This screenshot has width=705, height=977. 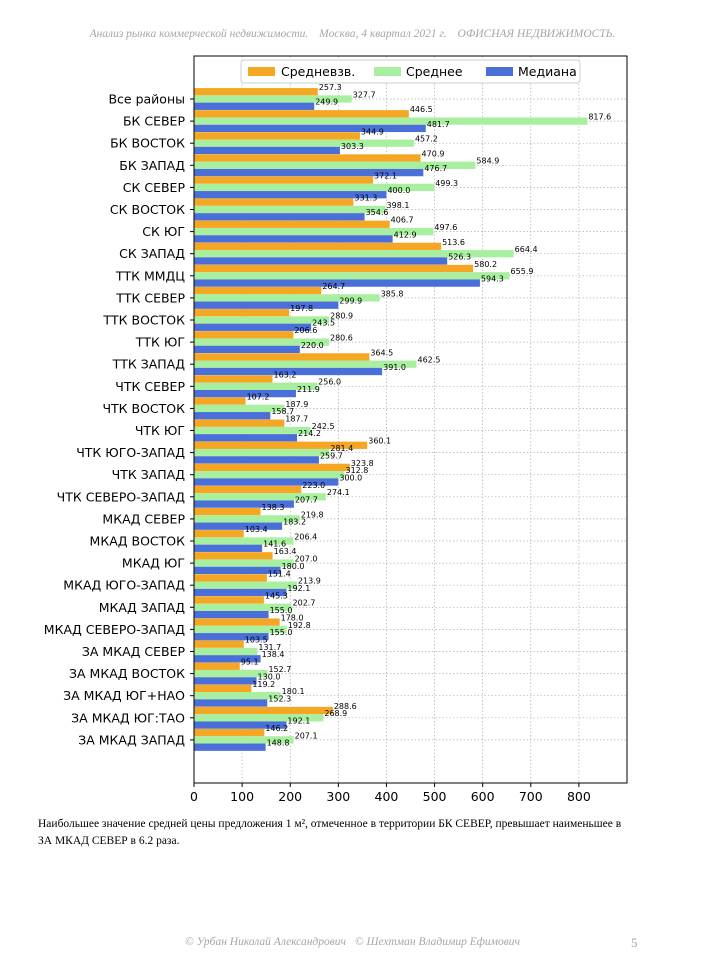 I want to click on category-label: СК СЕВЕР, so click(x=154, y=187).